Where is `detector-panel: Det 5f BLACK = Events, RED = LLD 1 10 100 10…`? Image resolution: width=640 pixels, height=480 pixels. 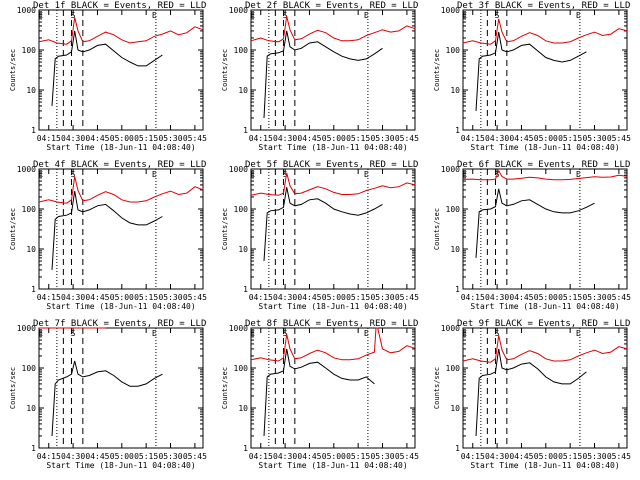
detector-panel: Det 5f BLACK = Events, RED = LLD 1 10 100 10… is located at coordinates (320, 235).